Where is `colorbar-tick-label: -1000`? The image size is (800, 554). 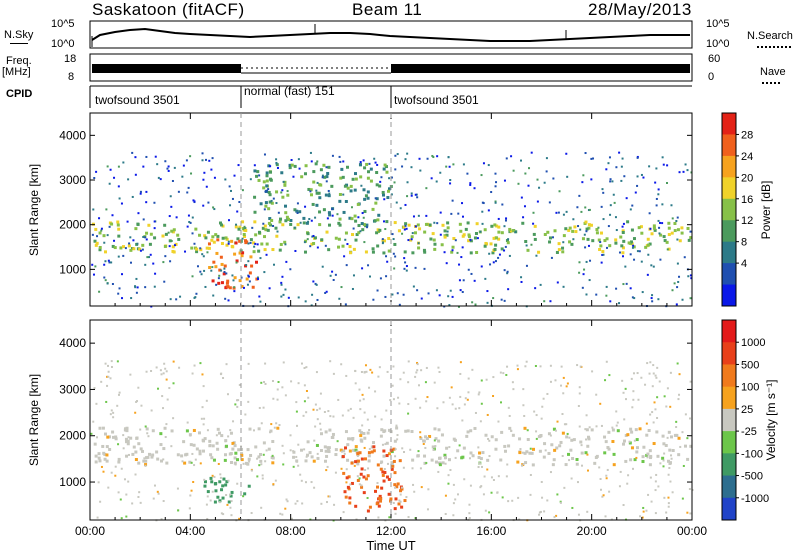
colorbar-tick-label: -1000 is located at coordinates (755, 499).